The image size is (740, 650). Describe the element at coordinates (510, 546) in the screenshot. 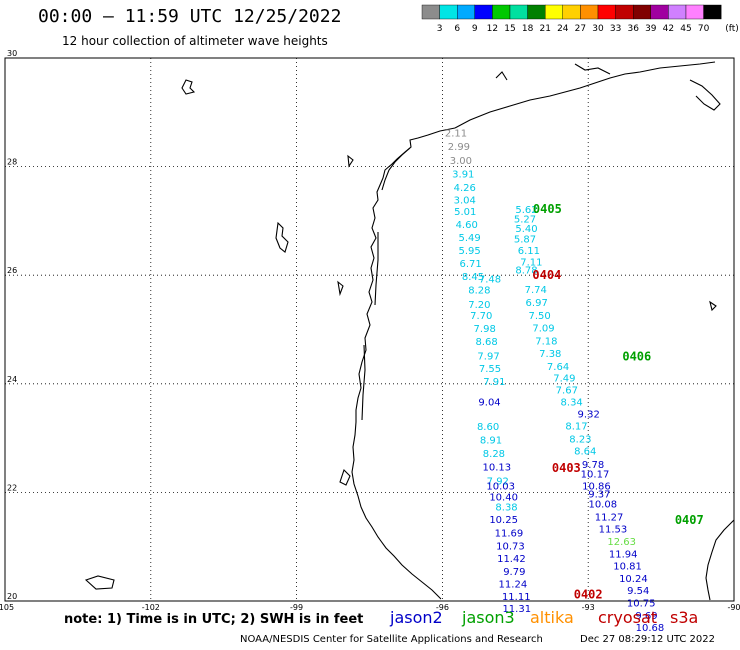

I see `wave-height-value: 10.73` at that location.